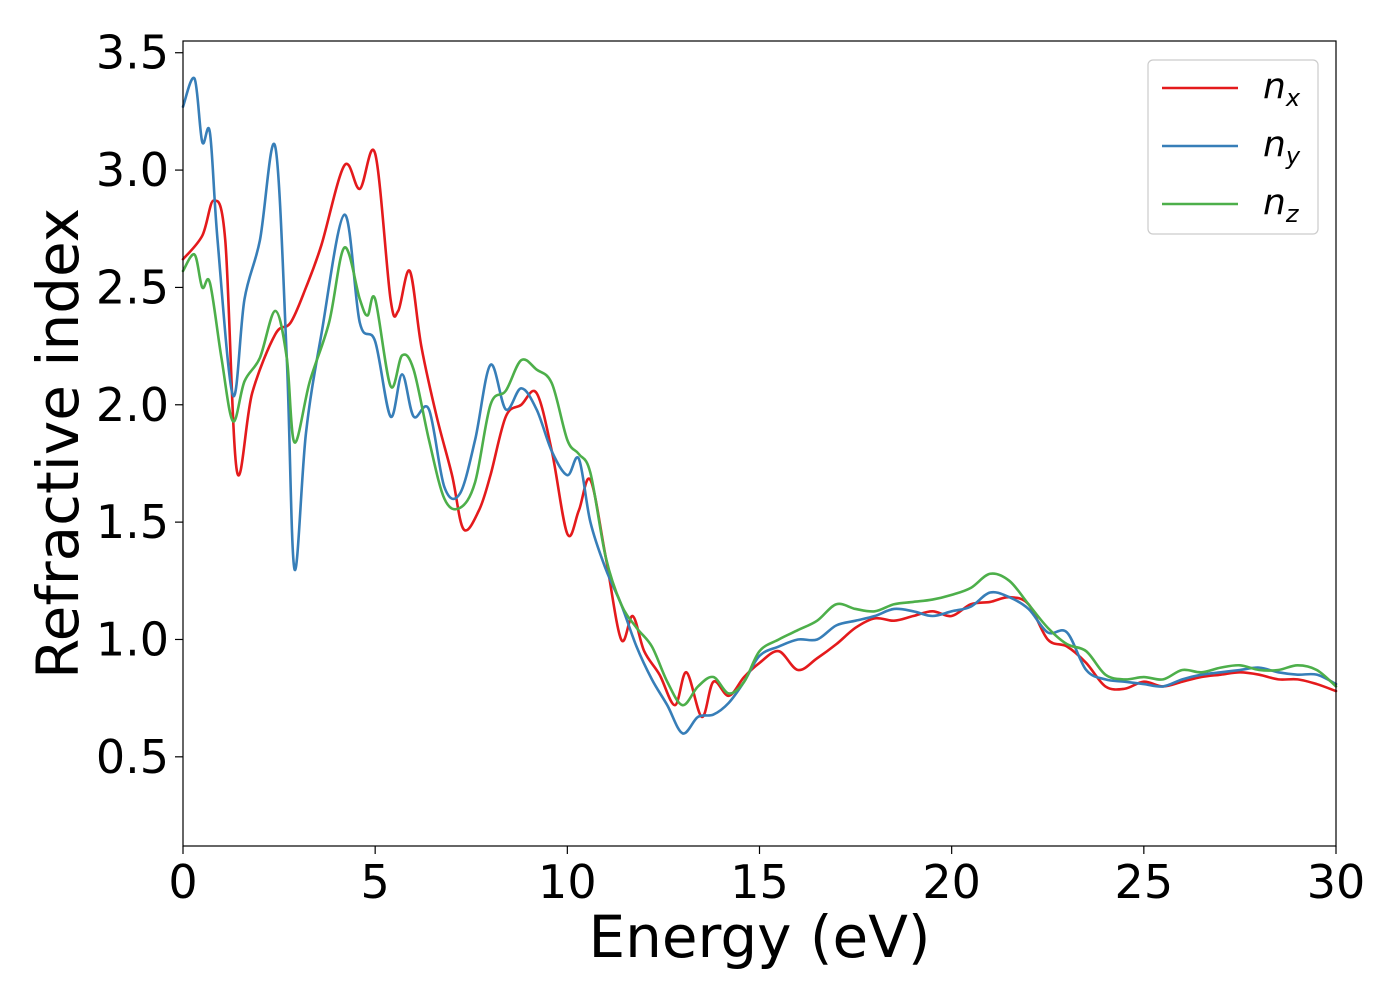  I want to click on x-axis-title: Energy (eV), so click(759, 937).